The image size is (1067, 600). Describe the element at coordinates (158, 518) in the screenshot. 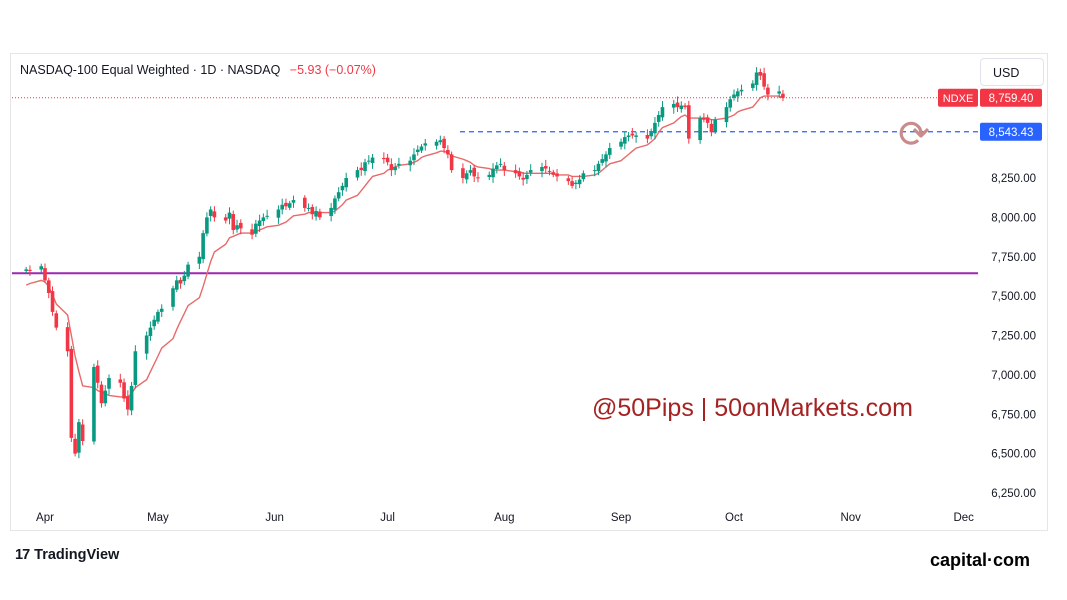

I see `x-tick-label: May` at that location.